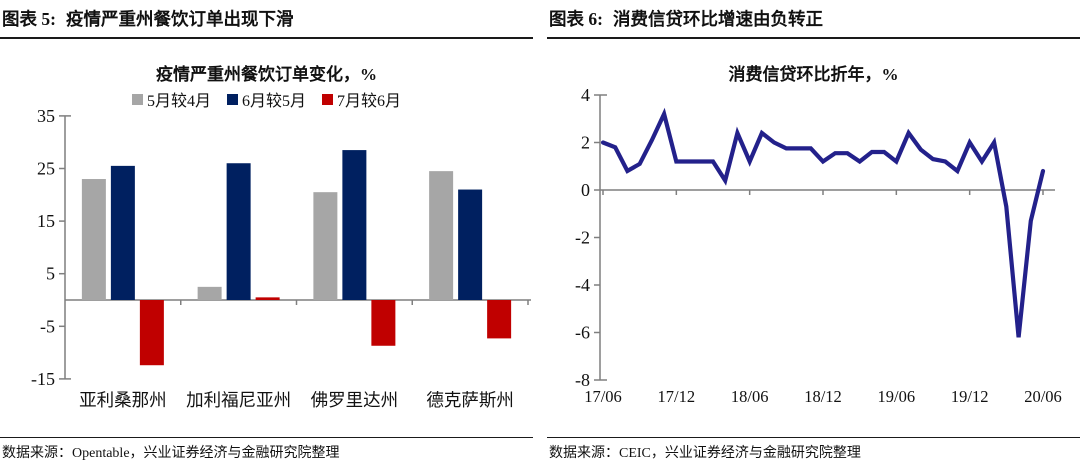 The image size is (1080, 466). Describe the element at coordinates (369, 101) in the screenshot. I see `legend-label: 7月较6月` at that location.